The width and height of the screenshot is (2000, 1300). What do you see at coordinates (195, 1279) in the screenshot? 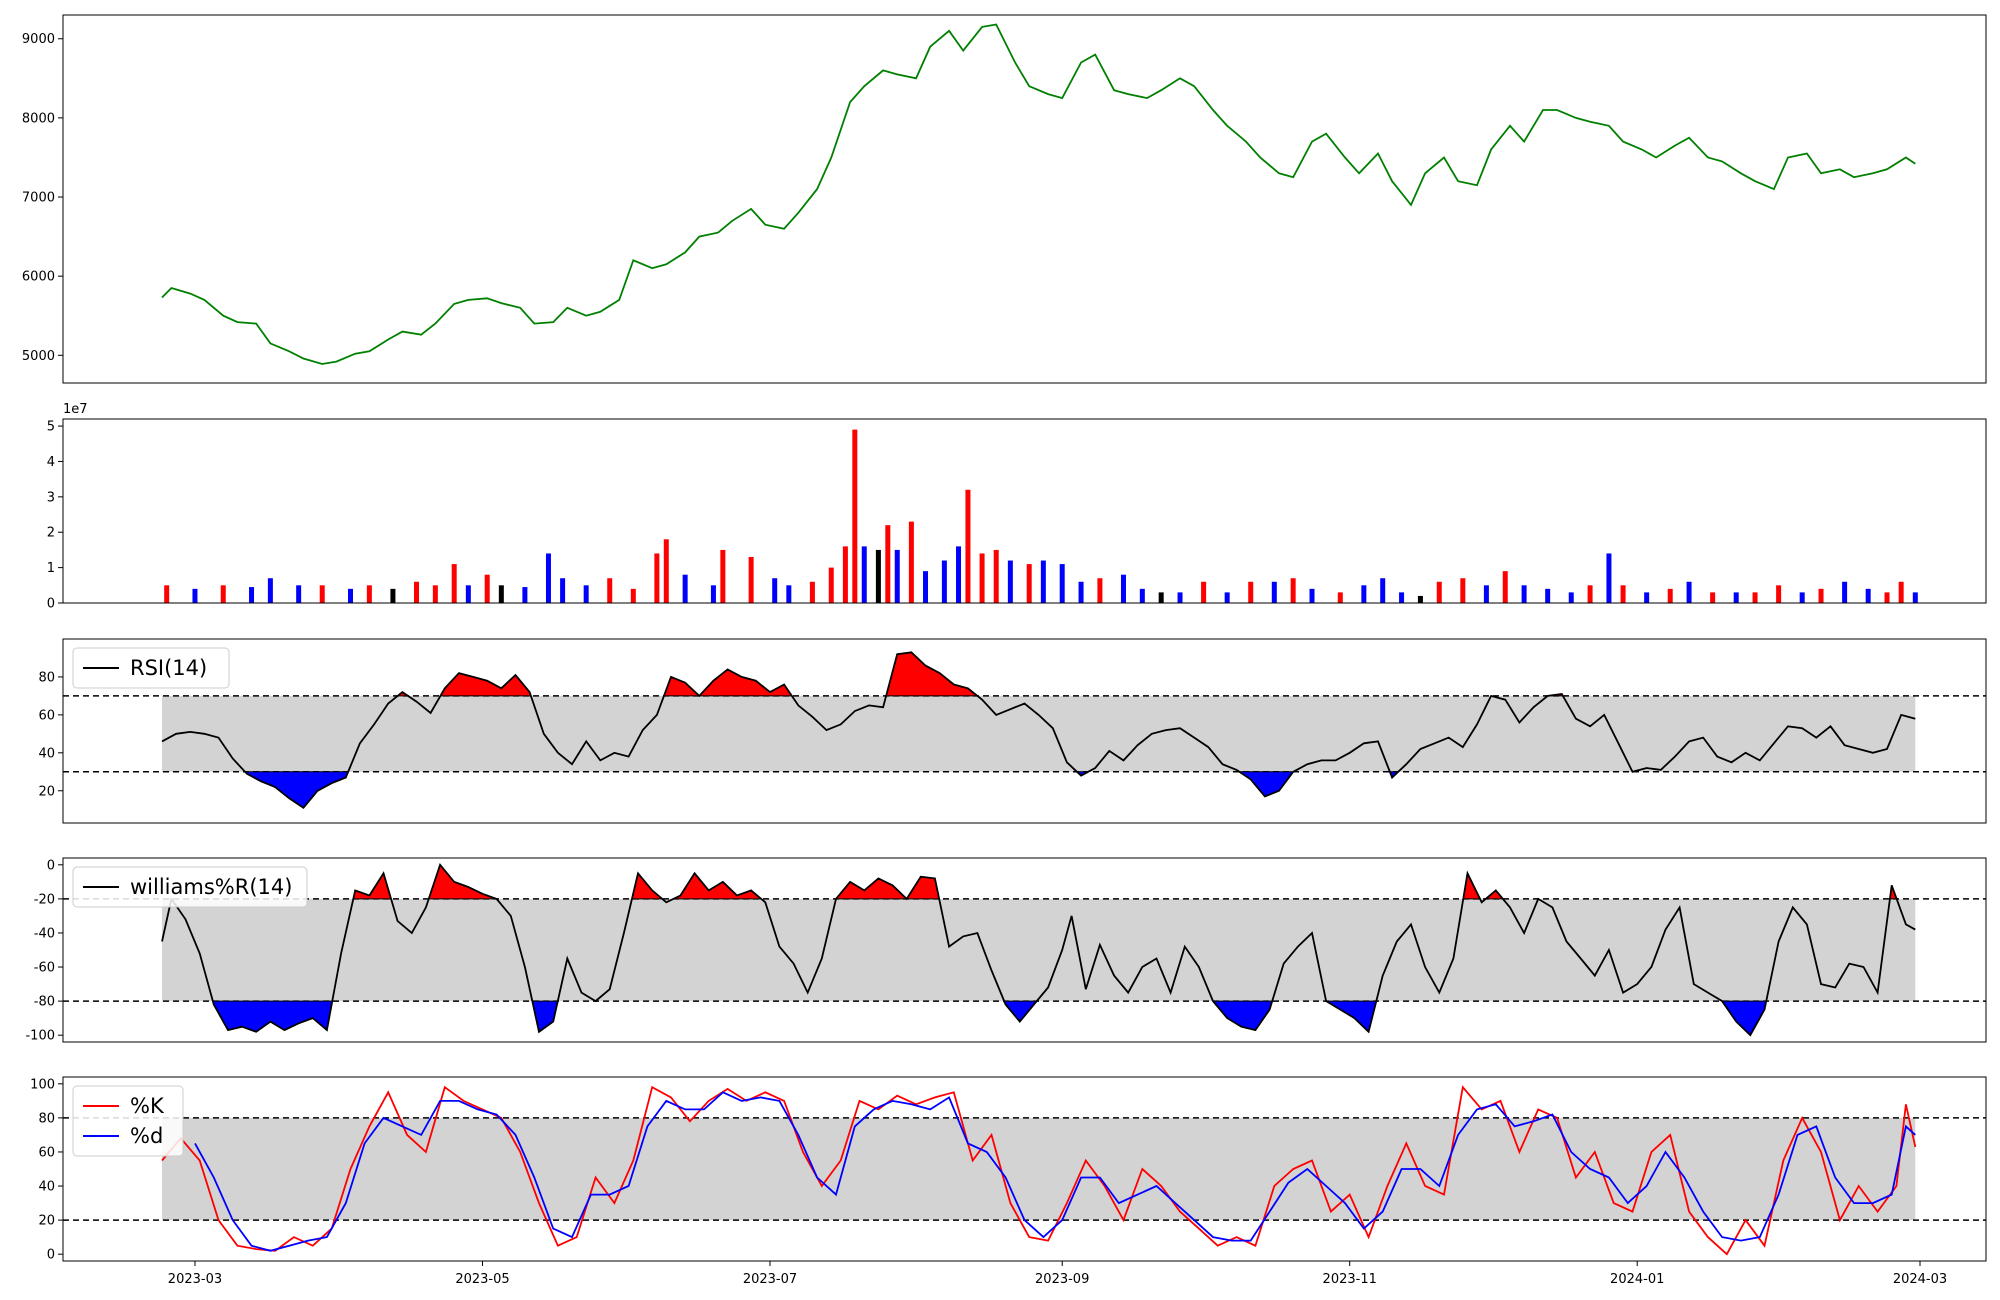
I see `x-tick-label: 2023-03` at bounding box center [195, 1279].